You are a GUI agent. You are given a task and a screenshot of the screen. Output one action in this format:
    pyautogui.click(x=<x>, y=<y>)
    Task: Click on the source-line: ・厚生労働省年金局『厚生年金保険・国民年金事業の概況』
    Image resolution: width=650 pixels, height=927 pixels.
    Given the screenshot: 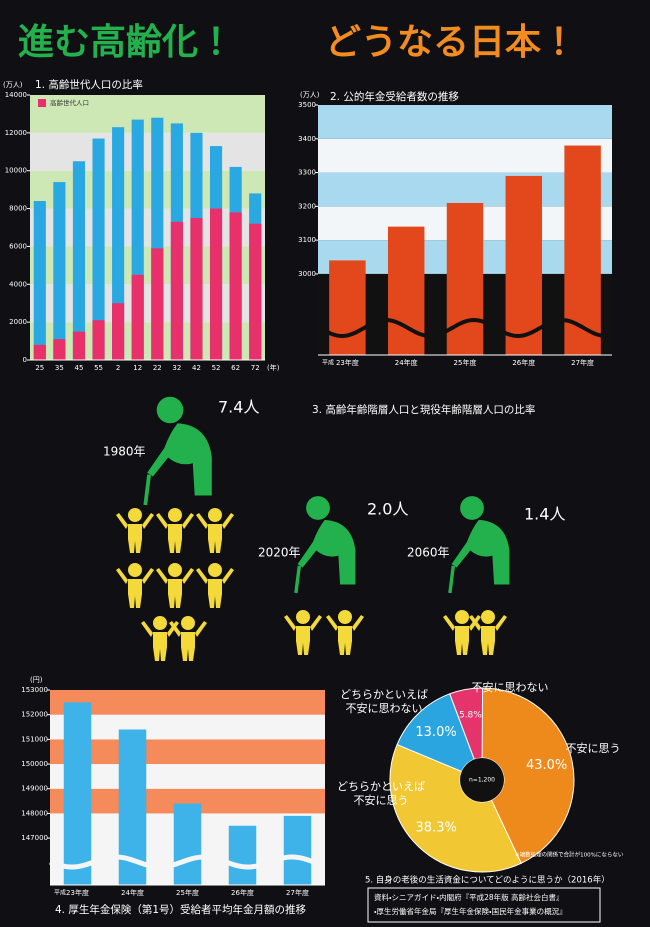 What is the action you would take?
    pyautogui.click(x=470, y=911)
    